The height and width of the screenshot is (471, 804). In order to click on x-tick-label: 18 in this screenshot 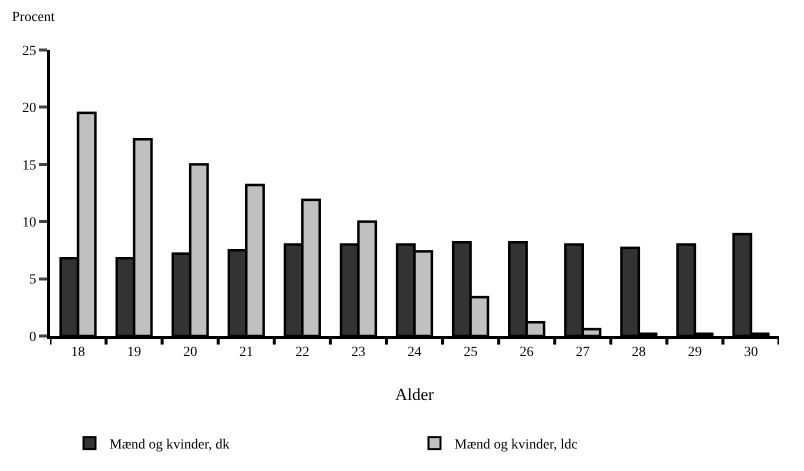, I will do `click(78, 352)`.